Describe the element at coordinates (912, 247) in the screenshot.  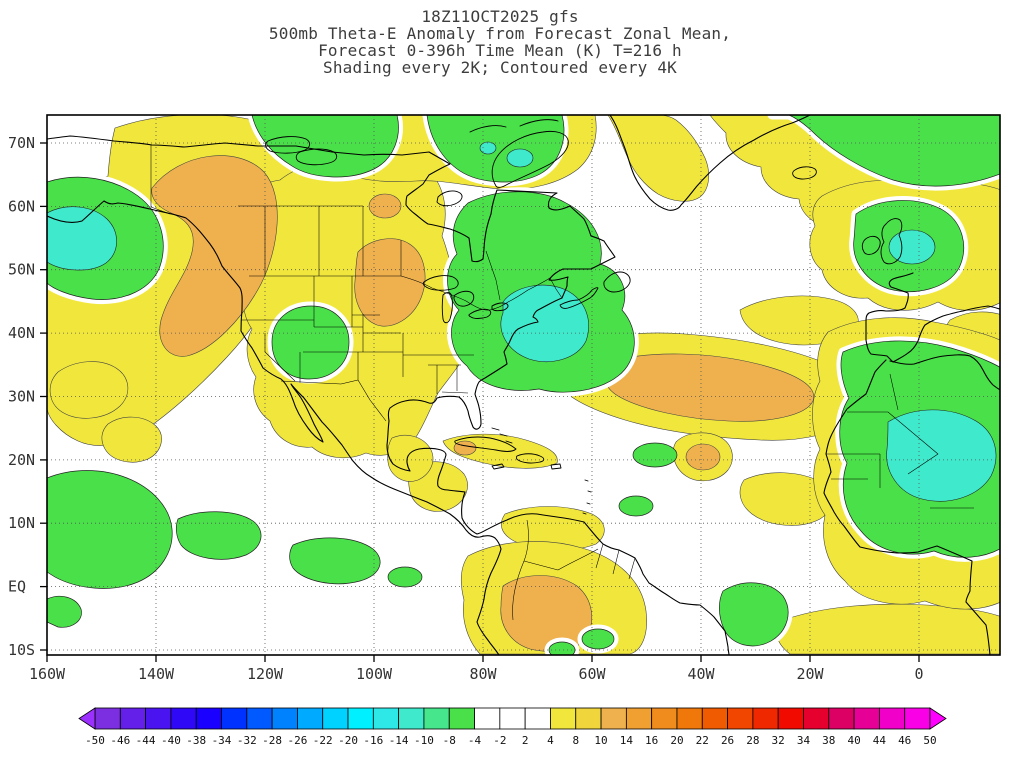
I see `shading-cyan-uk-core` at that location.